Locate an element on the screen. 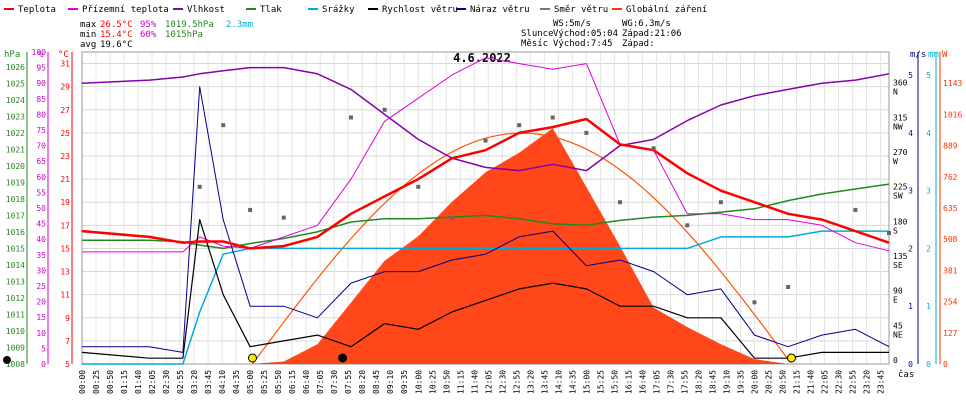  axis-label-rad: W is located at coordinates (945, 55).